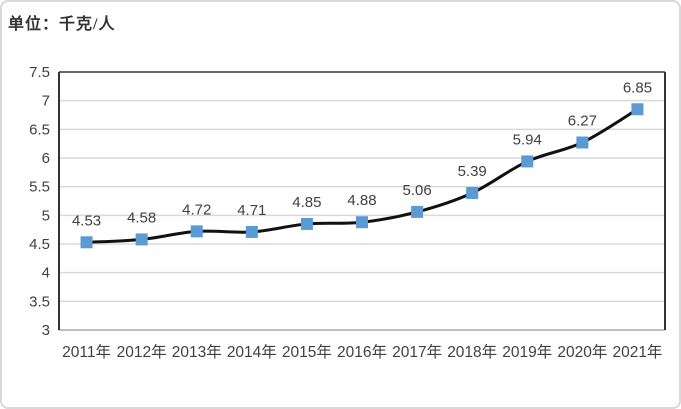  Describe the element at coordinates (251, 210) in the screenshot. I see `data-label: 4.71` at that location.